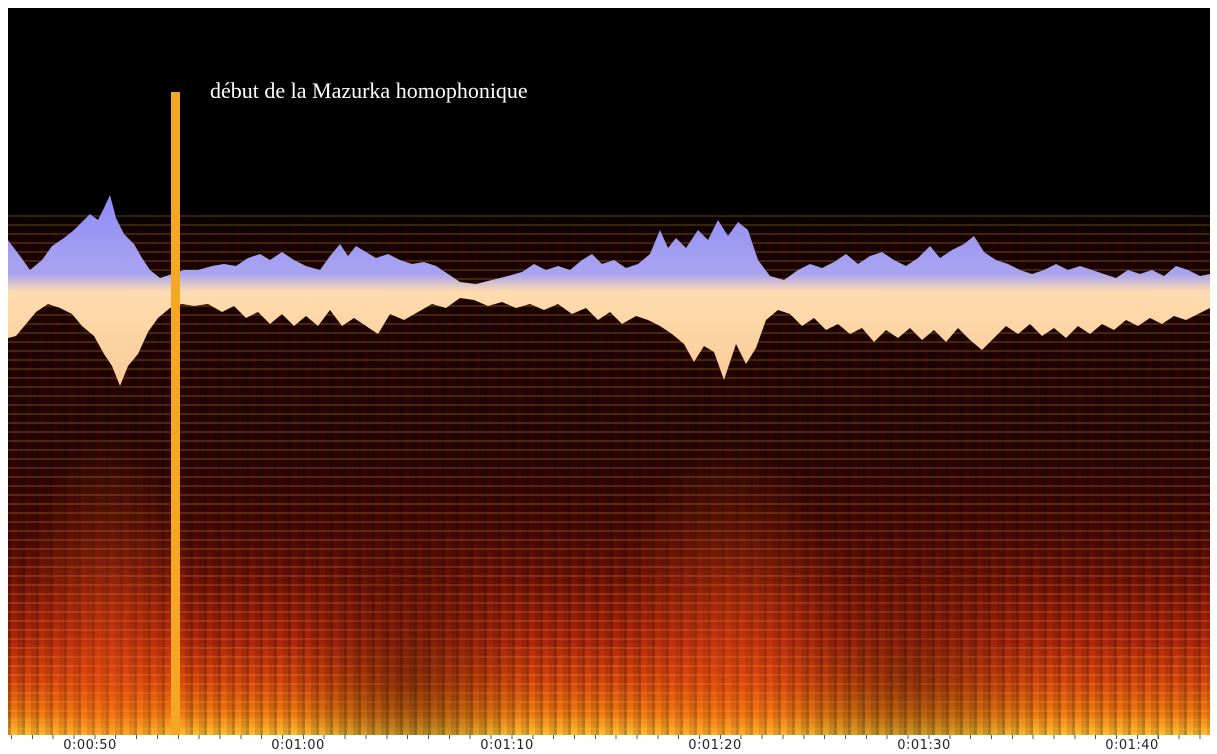  Describe the element at coordinates (1132, 745) in the screenshot. I see `time-label: 0:01:40` at that location.